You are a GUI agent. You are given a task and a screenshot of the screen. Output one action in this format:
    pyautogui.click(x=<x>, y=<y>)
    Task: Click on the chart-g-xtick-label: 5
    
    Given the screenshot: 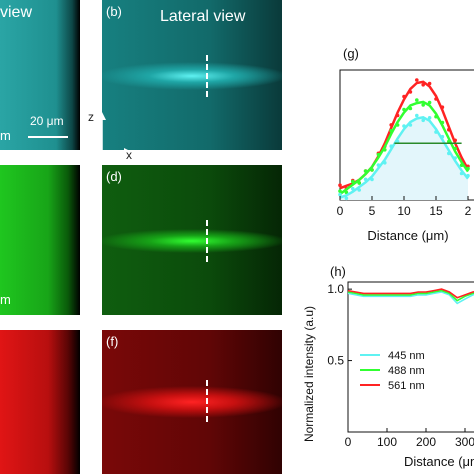 What is the action you would take?
    pyautogui.click(x=372, y=211)
    